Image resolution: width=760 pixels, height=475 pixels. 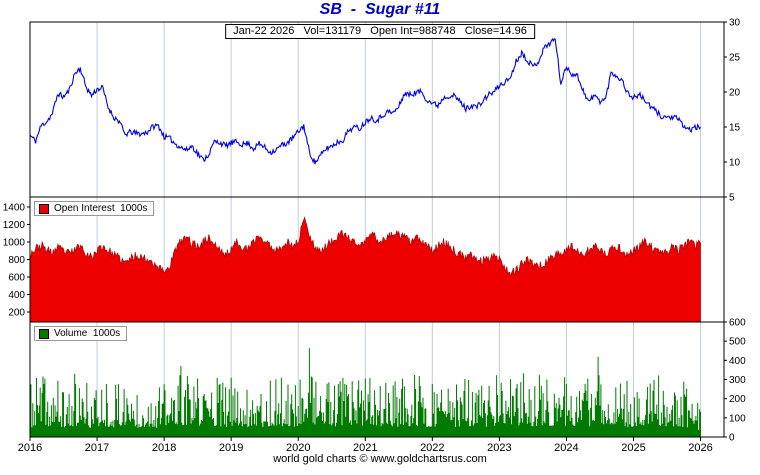 I want to click on x-axis-tick-label: 2016, so click(x=30, y=448).